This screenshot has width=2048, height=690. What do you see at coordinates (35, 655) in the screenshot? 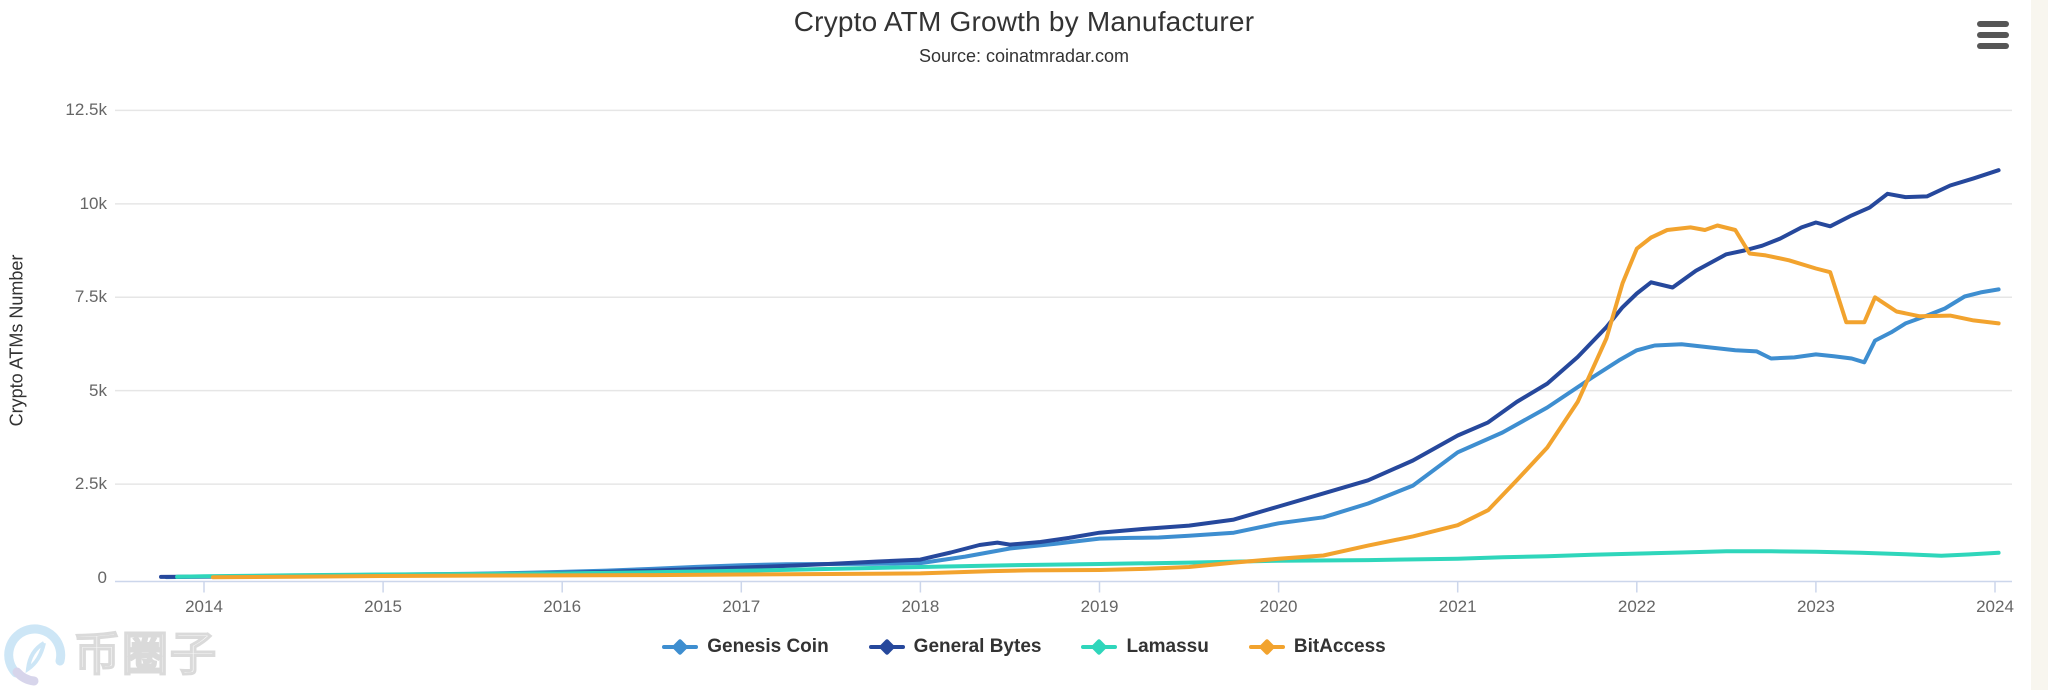
I see `watermark-swirl-icon` at bounding box center [35, 655].